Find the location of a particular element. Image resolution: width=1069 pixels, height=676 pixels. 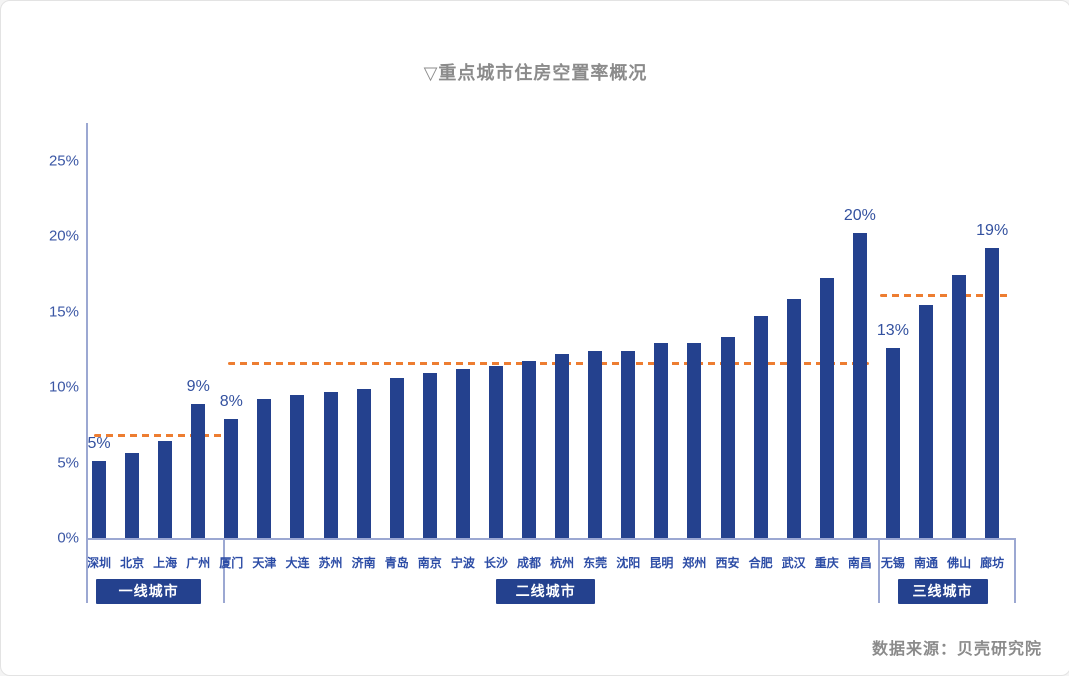

bar-value-label: 19% is located at coordinates (992, 231).